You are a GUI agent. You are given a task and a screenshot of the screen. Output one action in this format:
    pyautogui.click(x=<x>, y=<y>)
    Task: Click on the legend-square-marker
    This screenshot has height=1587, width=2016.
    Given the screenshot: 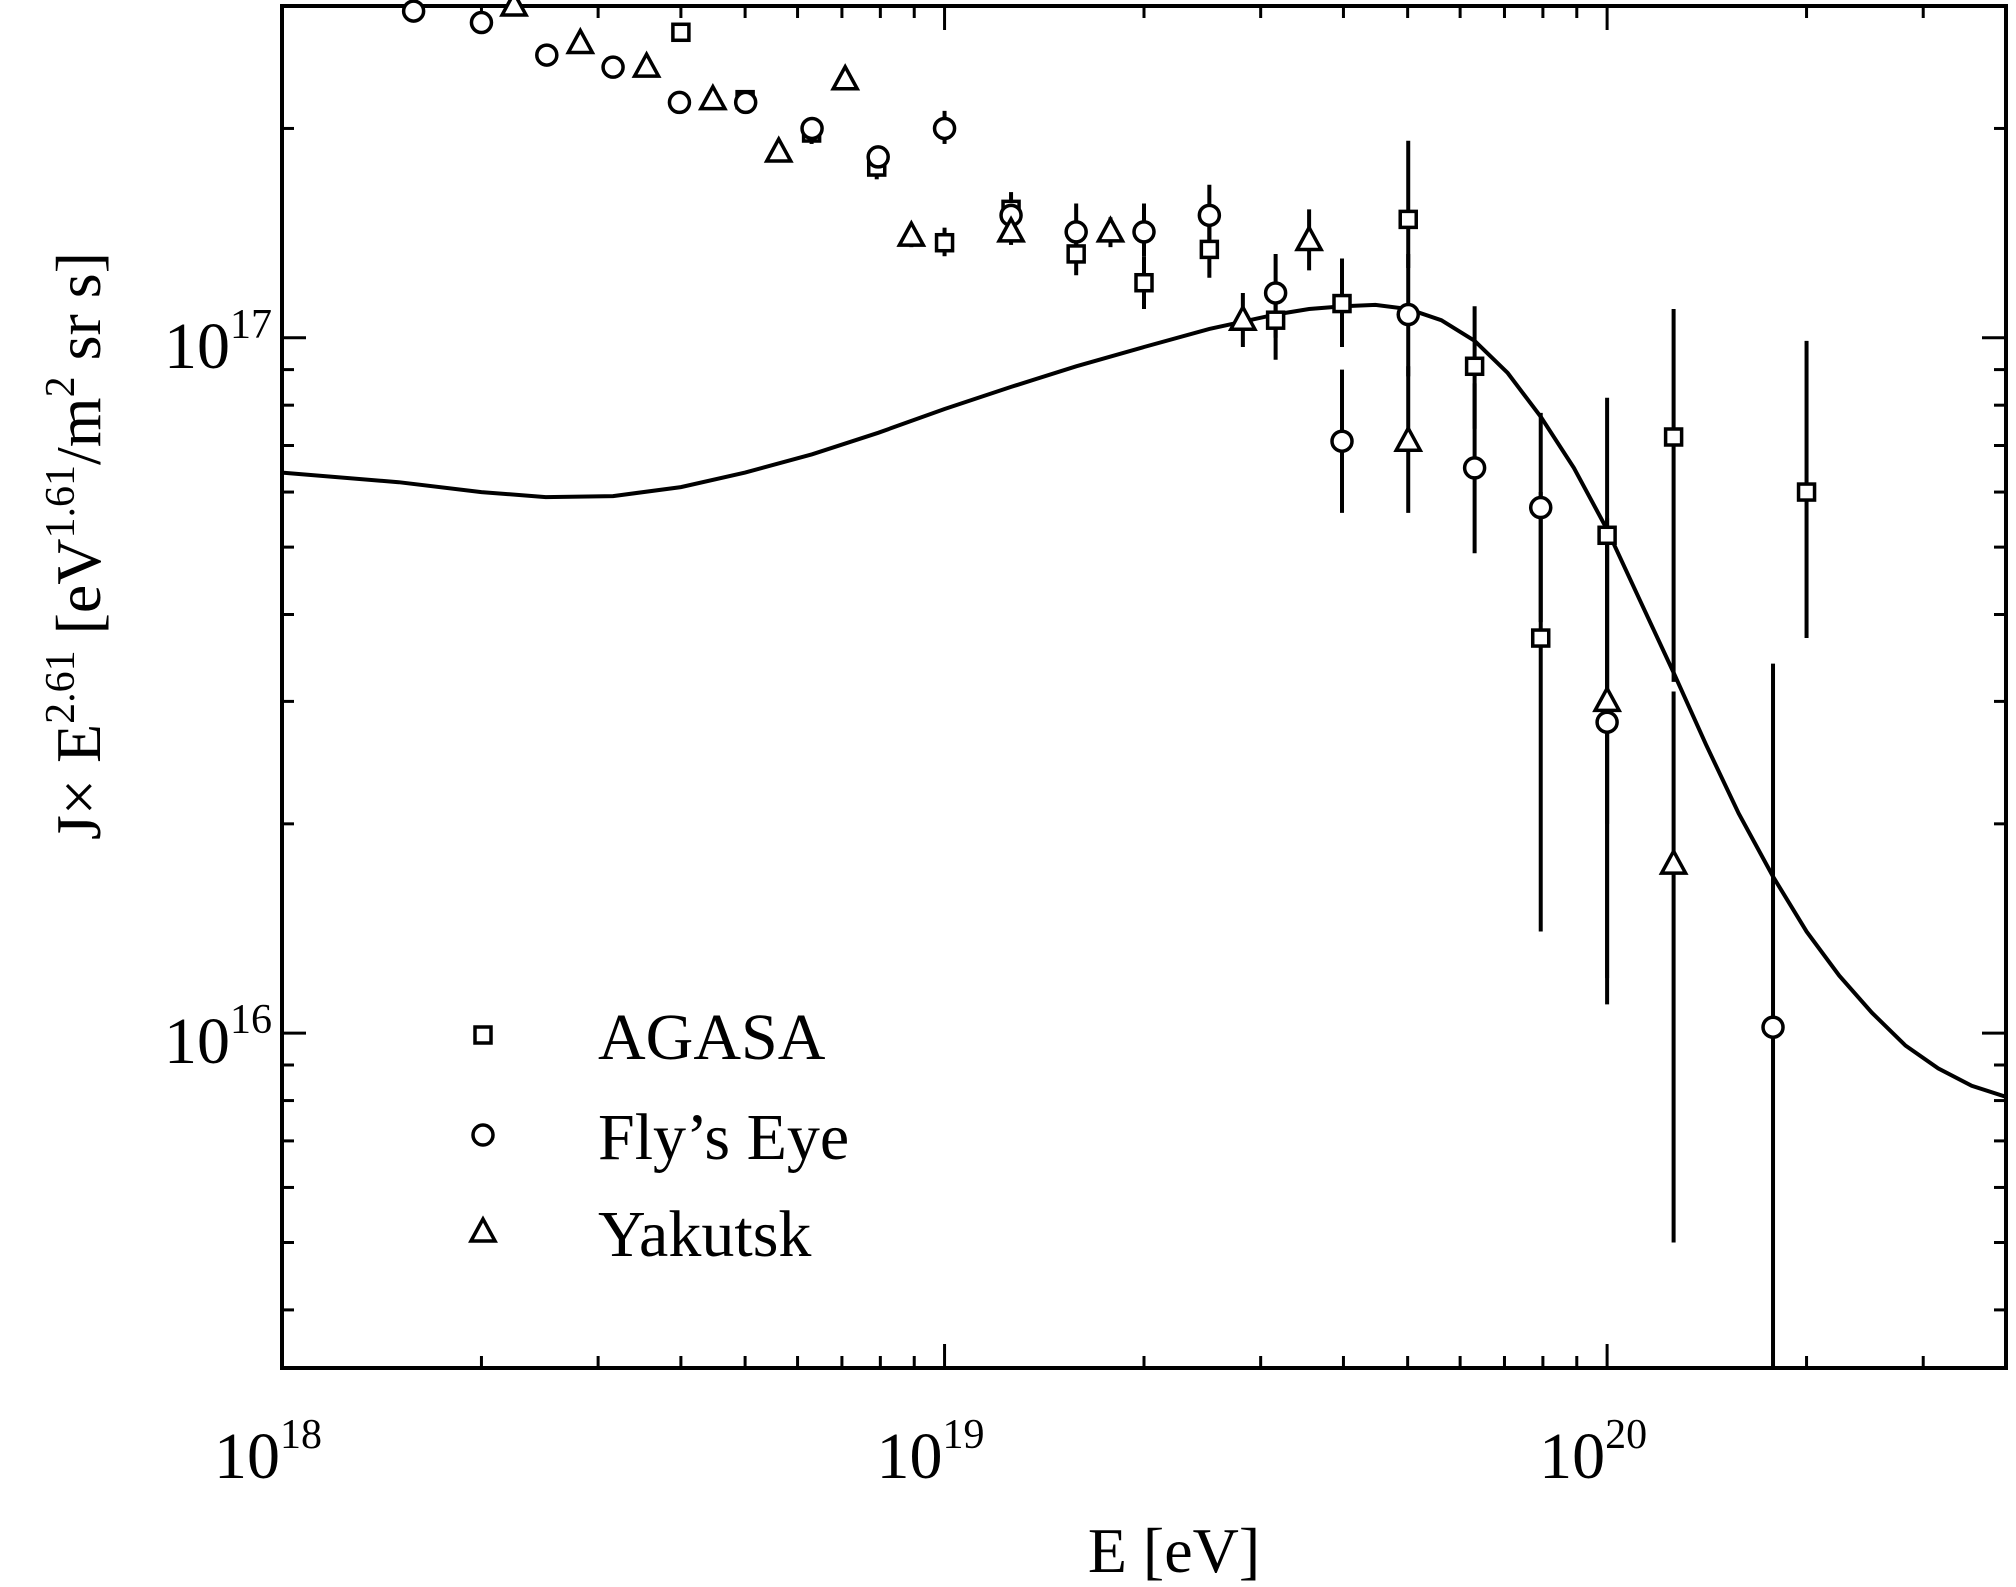 What is the action you would take?
    pyautogui.click(x=483, y=1035)
    